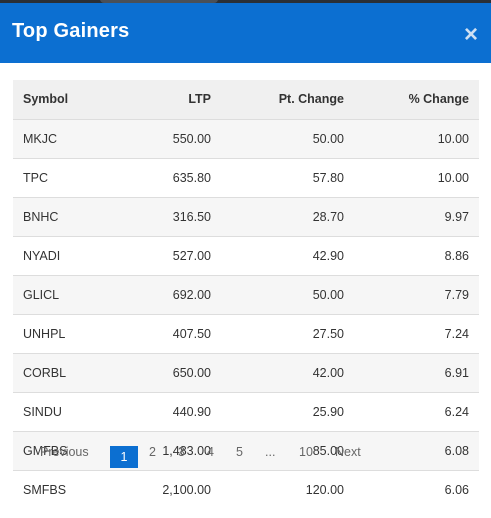 This screenshot has width=491, height=518. I want to click on cell-pct-change: 6.91, so click(456, 372).